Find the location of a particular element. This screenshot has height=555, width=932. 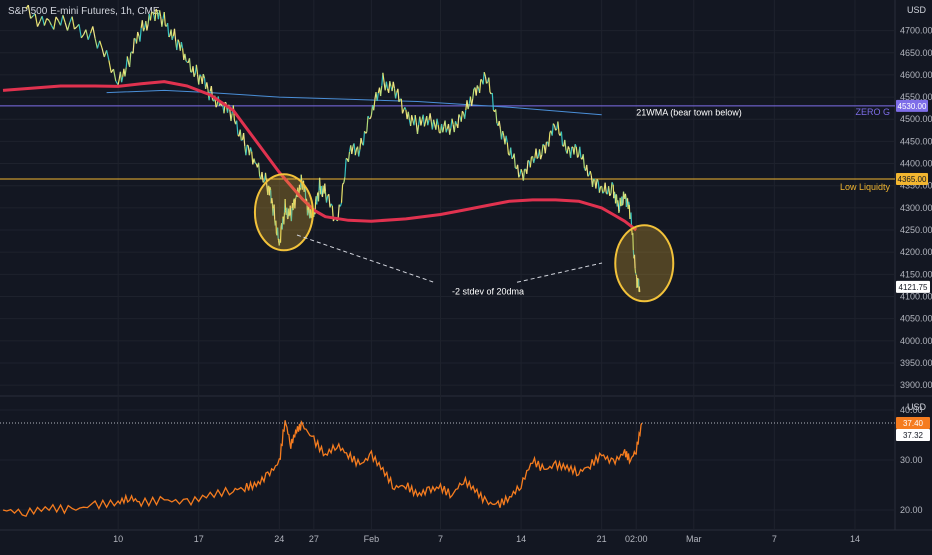

time-tick-label: 02:00 is located at coordinates (636, 539).